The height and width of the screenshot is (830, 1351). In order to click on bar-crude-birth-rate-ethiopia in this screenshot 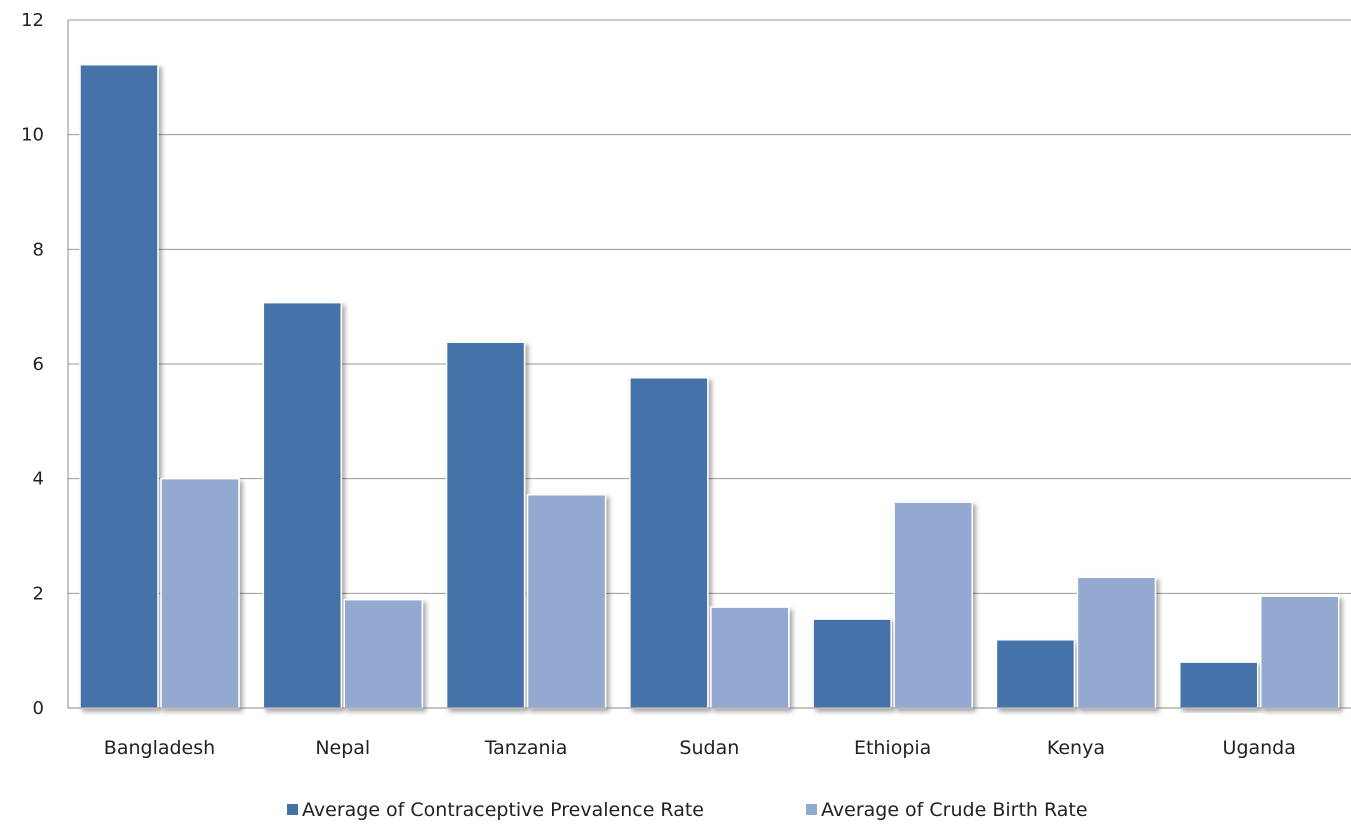, I will do `click(933, 605)`.